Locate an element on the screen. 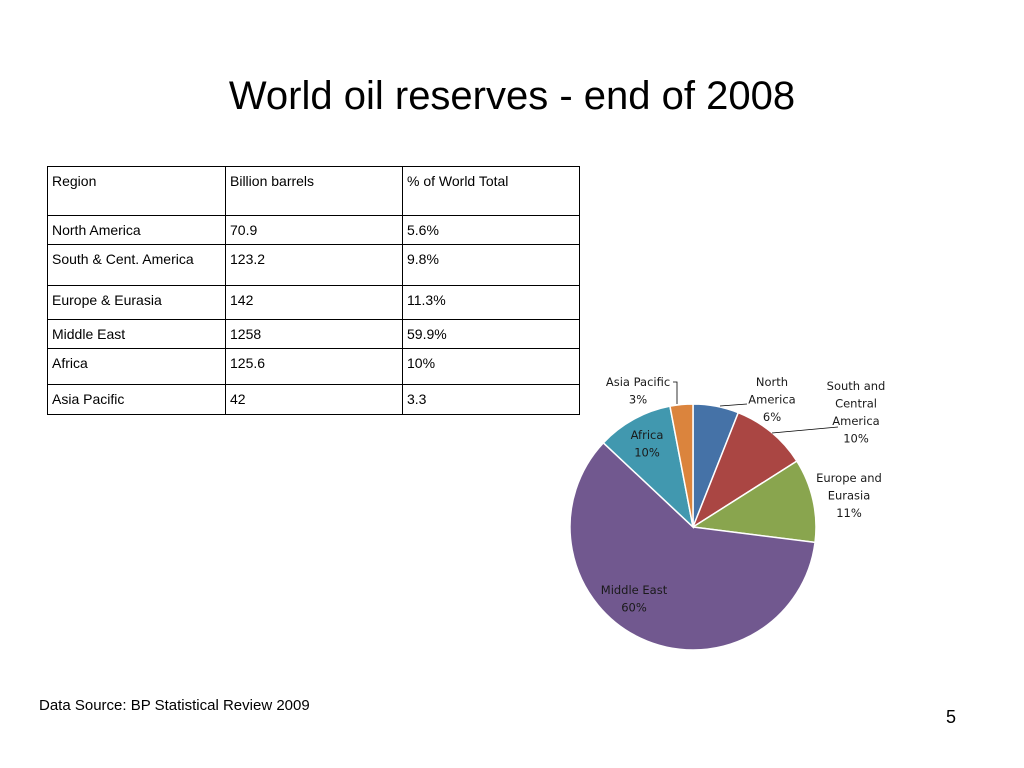 The height and width of the screenshot is (768, 1024). cell-barrels: 1258 is located at coordinates (314, 334).